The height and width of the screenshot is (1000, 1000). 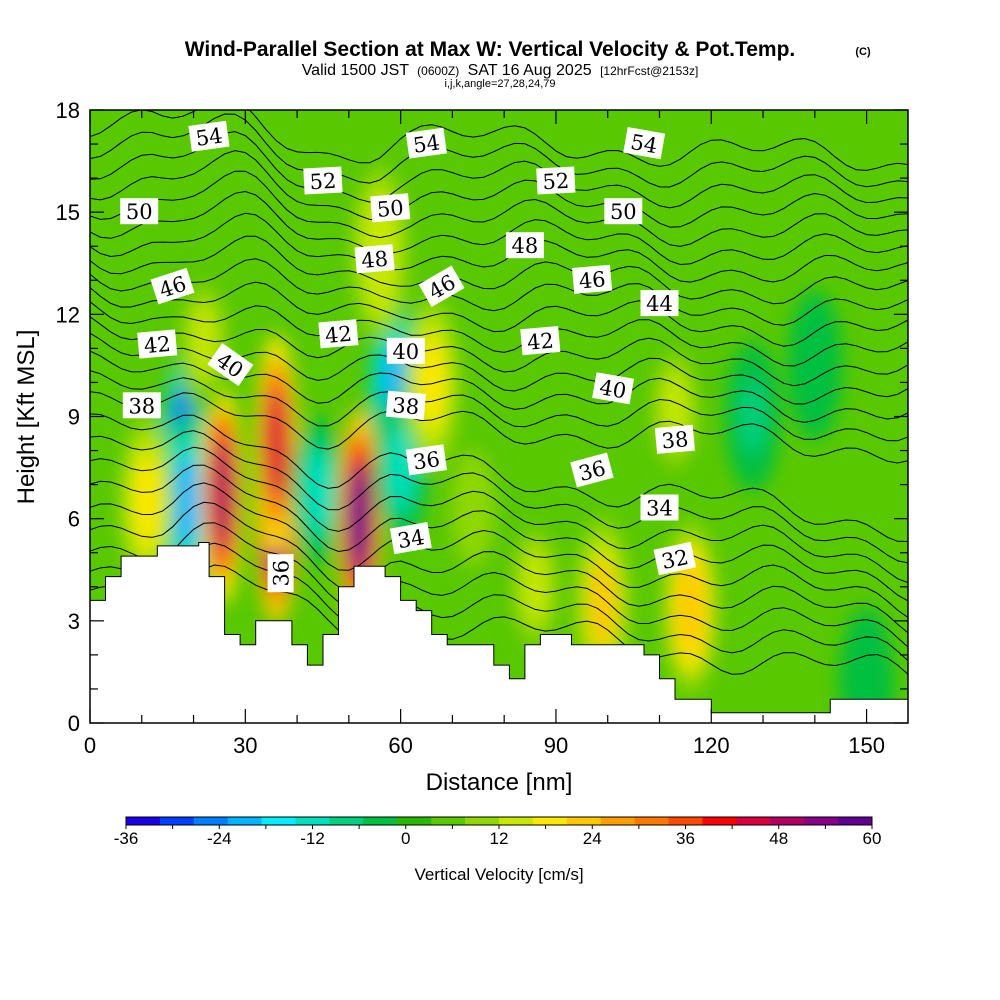 I want to click on grid-indices: i,j,k,angle=27,28,24,79, so click(x=499, y=84).